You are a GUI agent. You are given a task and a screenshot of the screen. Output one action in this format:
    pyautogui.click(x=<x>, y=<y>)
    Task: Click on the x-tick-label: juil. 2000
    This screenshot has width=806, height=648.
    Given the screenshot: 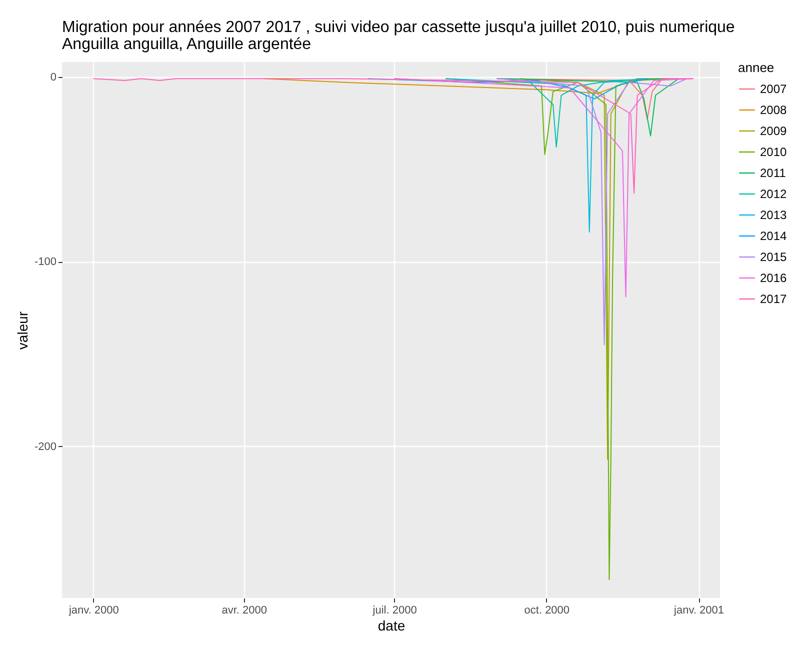 What is the action you would take?
    pyautogui.click(x=394, y=610)
    